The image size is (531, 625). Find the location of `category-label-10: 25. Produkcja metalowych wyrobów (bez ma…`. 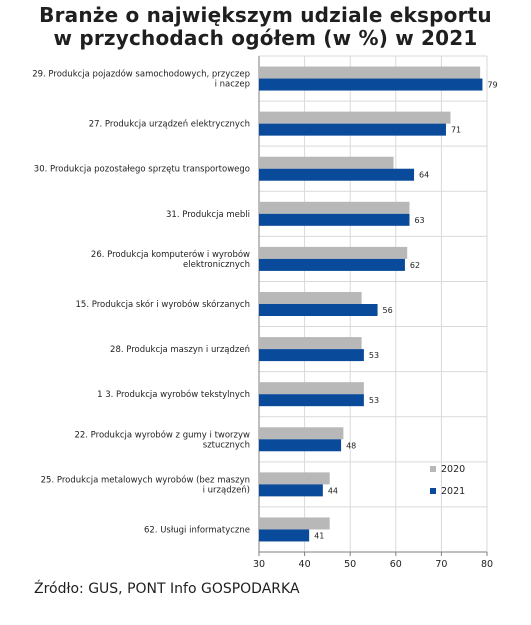

category-label-10: 25. Produkcja metalowych wyrobów (bez ma… is located at coordinates (145, 479).